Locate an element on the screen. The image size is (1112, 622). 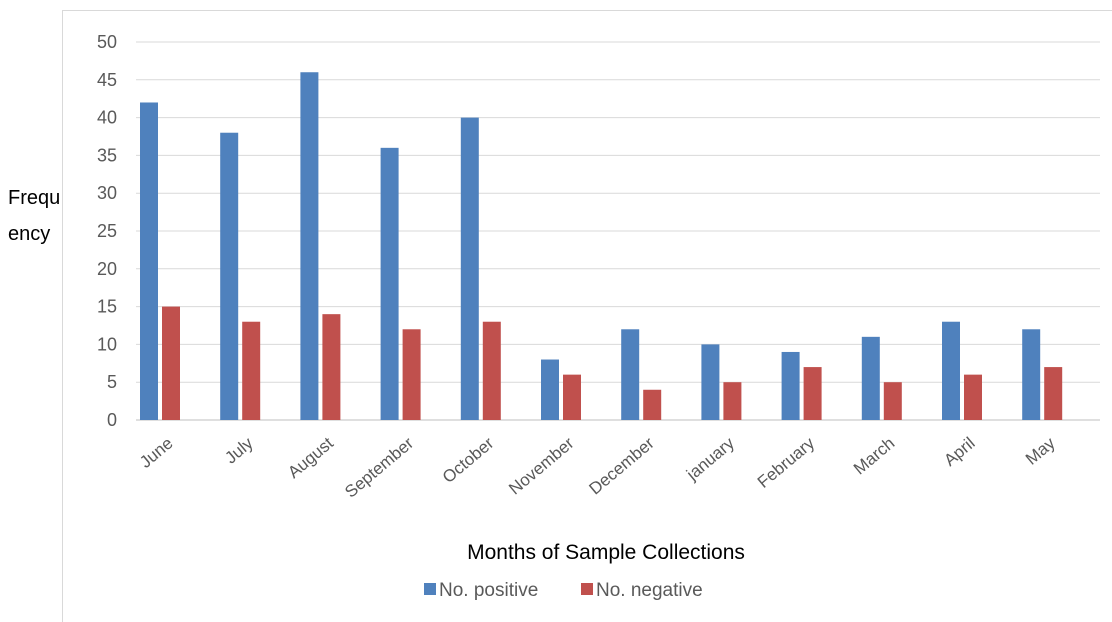
y-tick-label: 15 is located at coordinates (107, 307).